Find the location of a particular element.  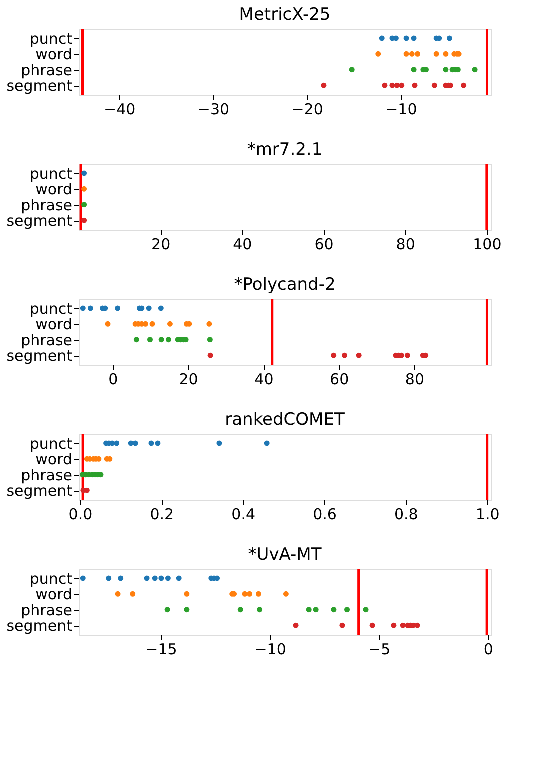

x-tick-label: −30 is located at coordinates (214, 109).